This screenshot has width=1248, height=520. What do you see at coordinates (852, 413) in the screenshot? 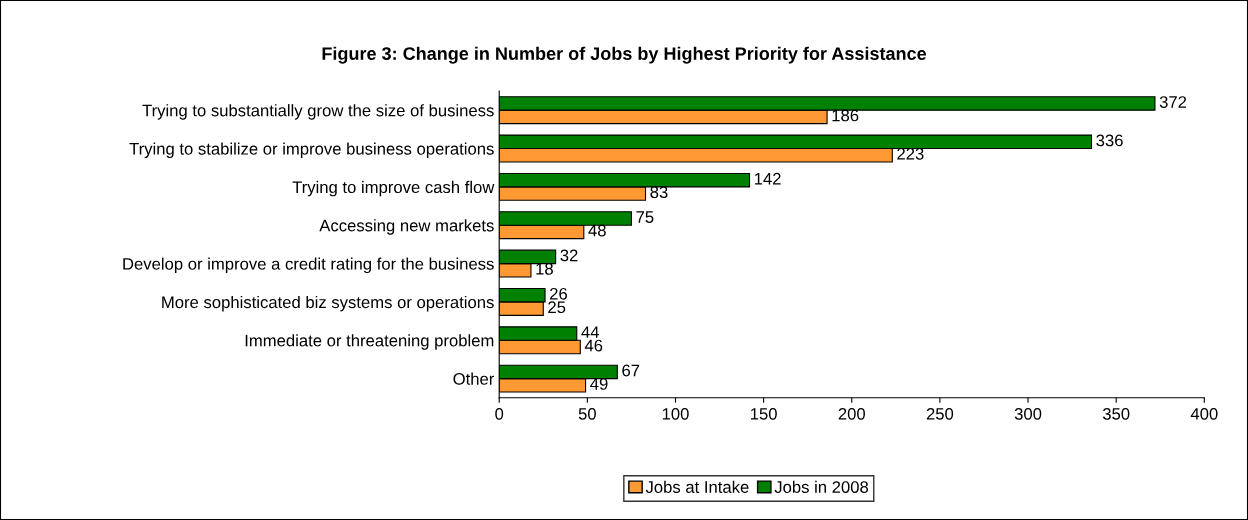
I see `x-tick-label: 200` at bounding box center [852, 413].